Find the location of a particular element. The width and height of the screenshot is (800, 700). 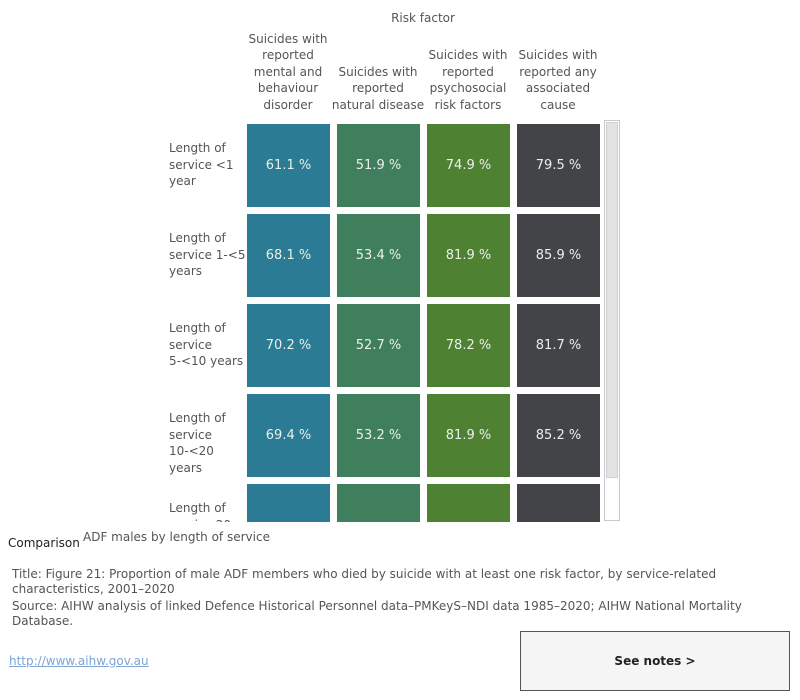

aihw-link: http://www.aihw.gov.au is located at coordinates (79, 661).